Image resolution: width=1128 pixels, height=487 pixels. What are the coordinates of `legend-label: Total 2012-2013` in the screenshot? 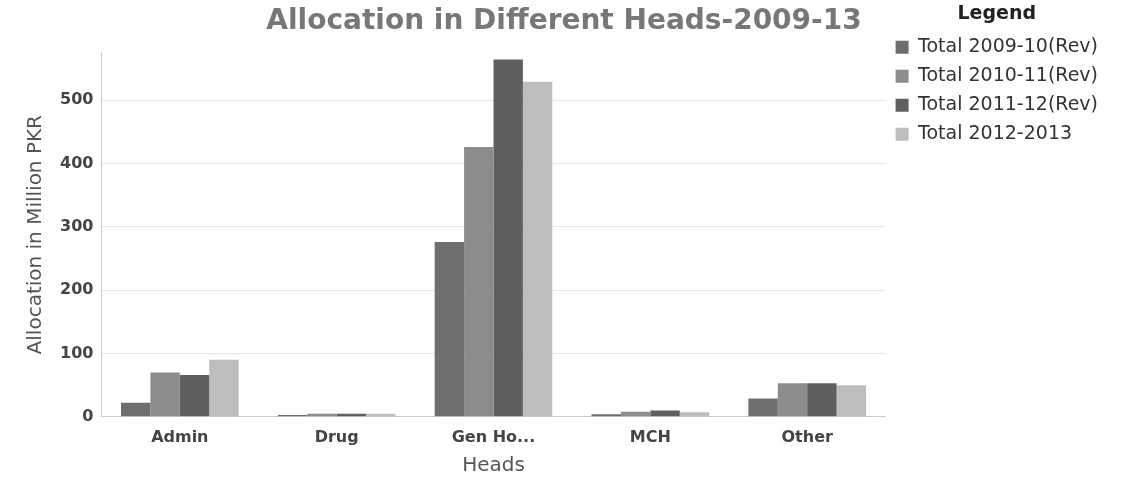 It's located at (995, 132).